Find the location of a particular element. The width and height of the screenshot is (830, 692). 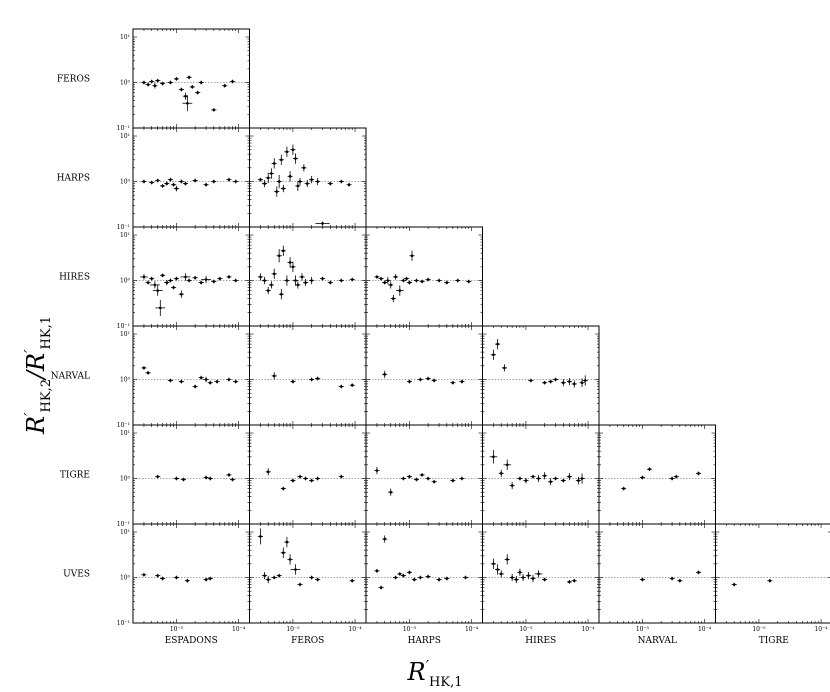

col-label-feros: FEROS is located at coordinates (307, 641).